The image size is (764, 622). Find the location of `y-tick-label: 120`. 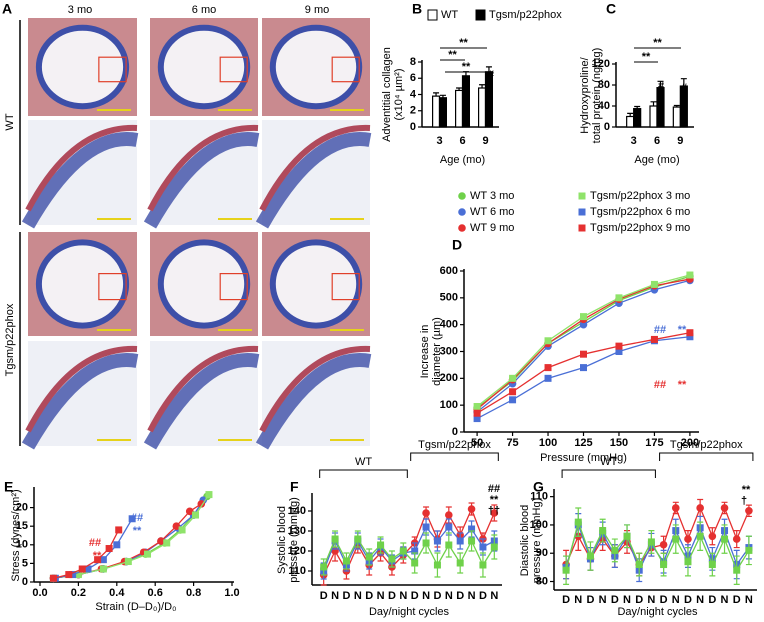

y-tick-label: 120 is located at coordinates (601, 64).